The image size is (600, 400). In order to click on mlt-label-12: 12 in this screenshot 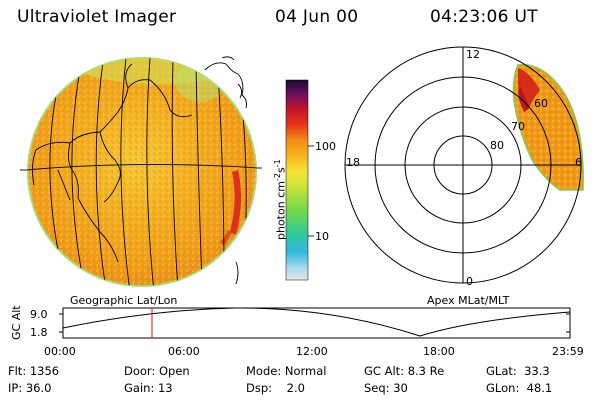, I will do `click(473, 54)`.